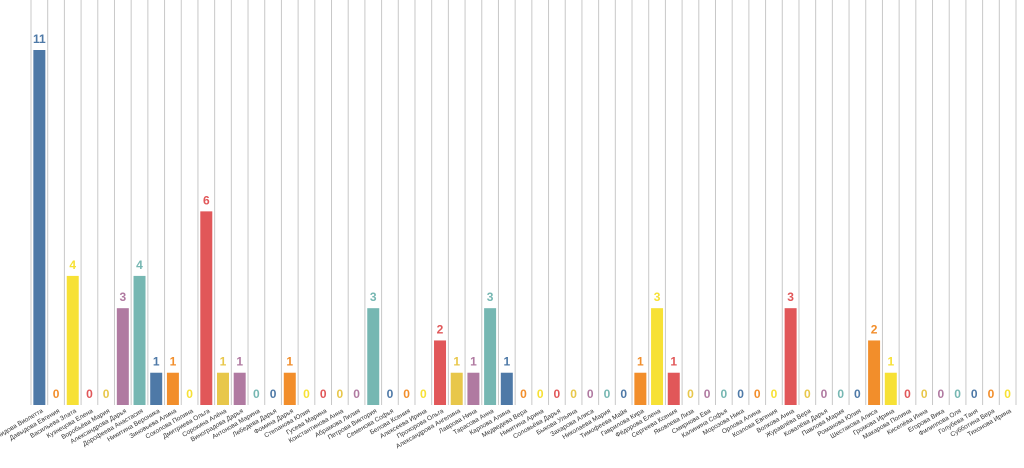 This screenshot has height=468, width=1024. What do you see at coordinates (206, 200) in the screenshot?
I see `value-label: 6` at bounding box center [206, 200].